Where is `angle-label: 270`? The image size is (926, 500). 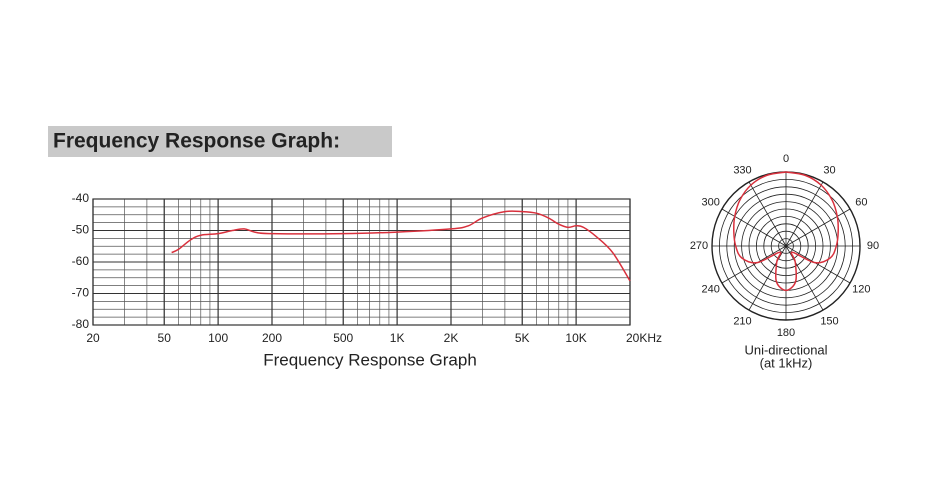
angle-label: 270 is located at coordinates (699, 246).